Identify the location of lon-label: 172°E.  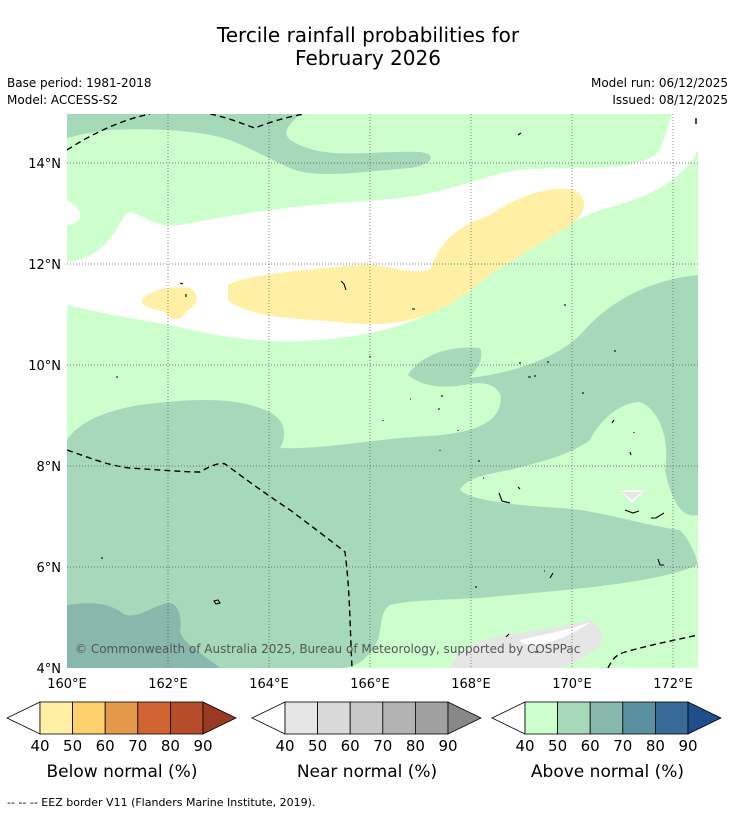
(673, 684).